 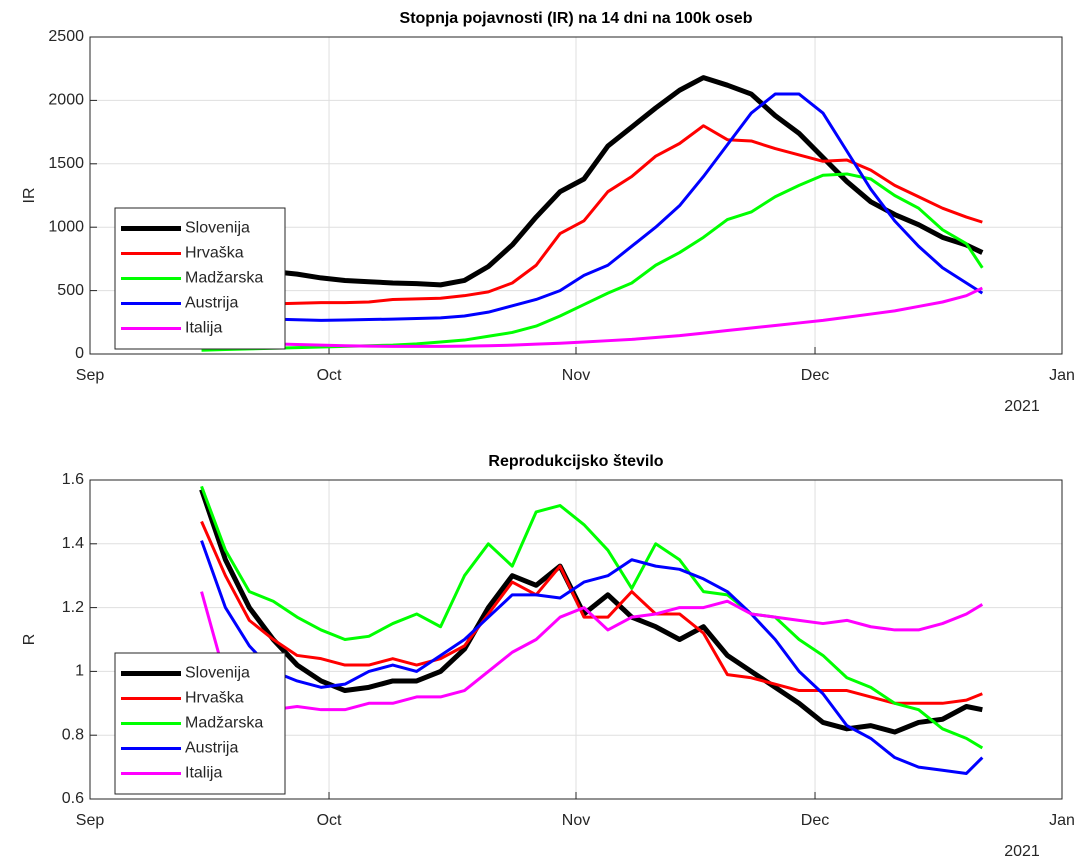 What do you see at coordinates (73, 798) in the screenshot?
I see `y-tick-label: 0.6` at bounding box center [73, 798].